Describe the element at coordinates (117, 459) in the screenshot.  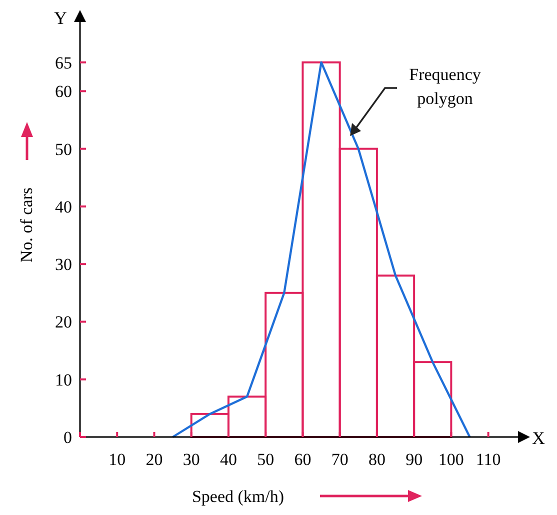
I see `x-tick-label: 10` at that location.